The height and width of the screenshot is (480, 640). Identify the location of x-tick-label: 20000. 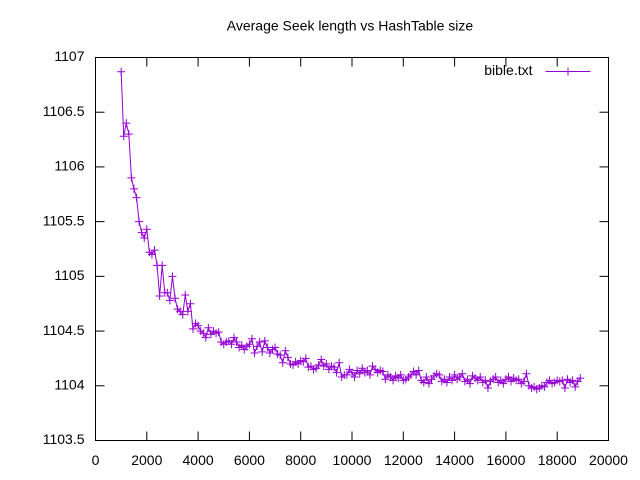
(608, 460).